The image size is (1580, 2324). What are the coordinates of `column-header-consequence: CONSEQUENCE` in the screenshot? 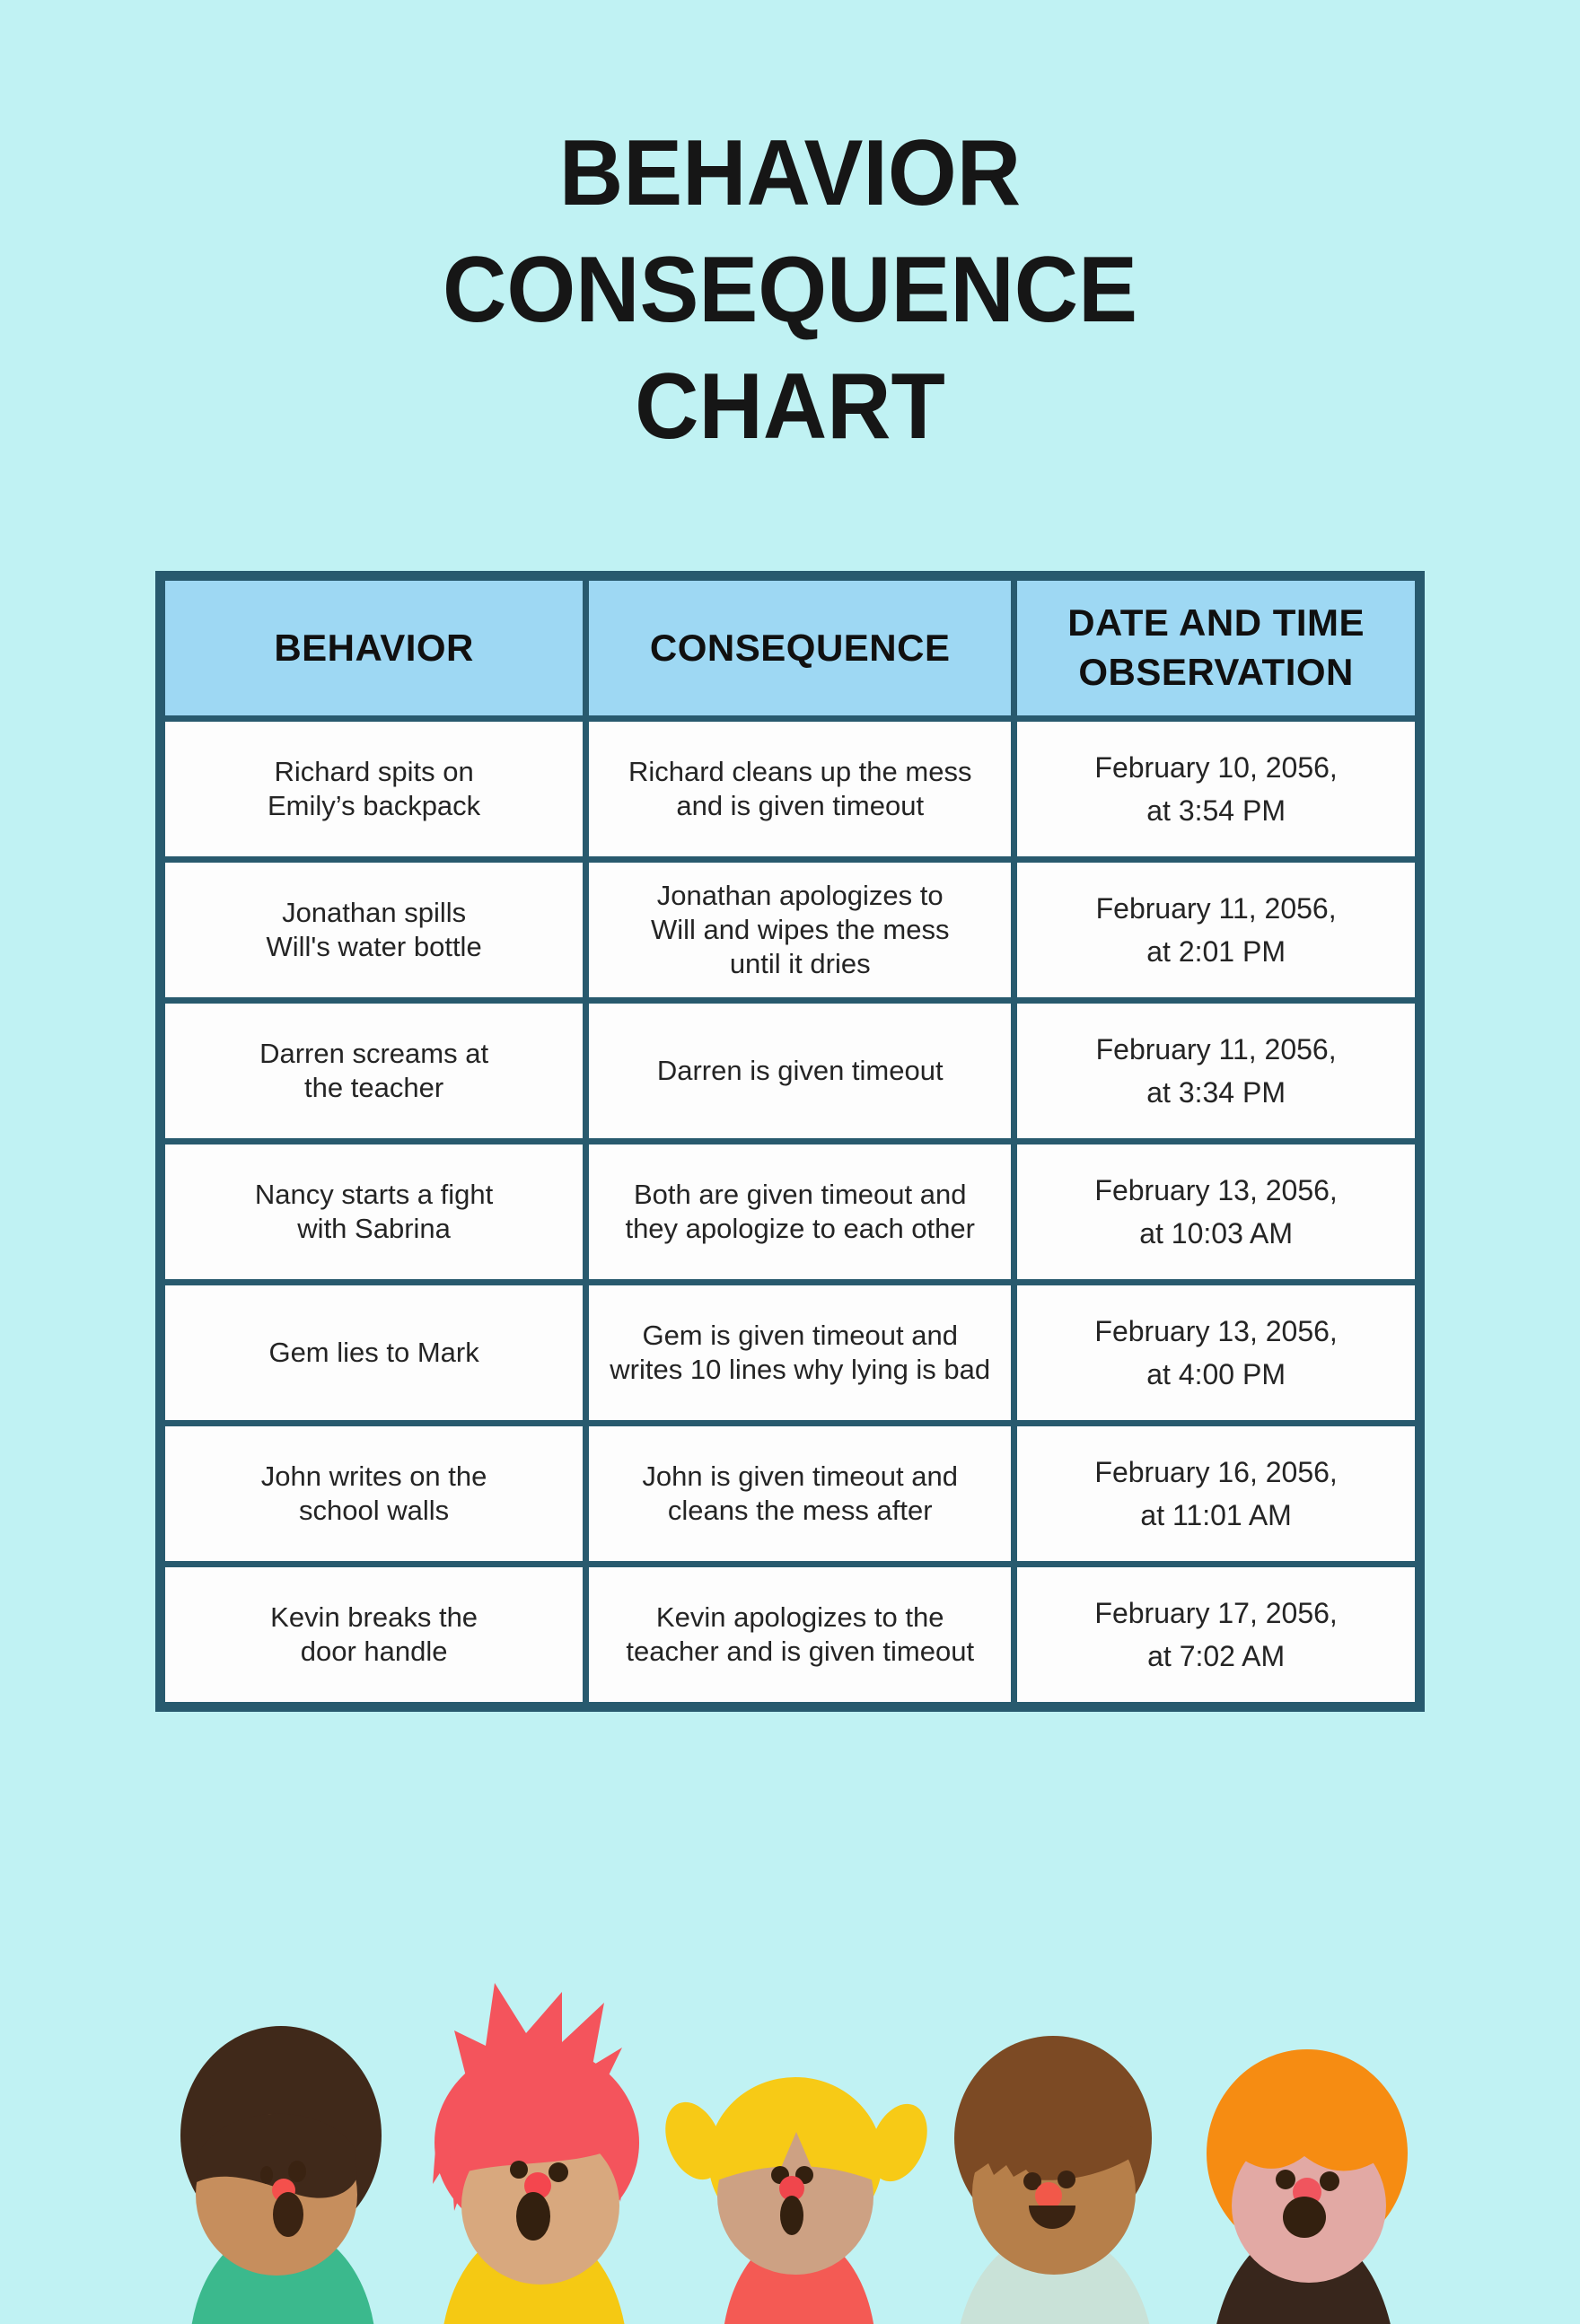 It's located at (800, 647).